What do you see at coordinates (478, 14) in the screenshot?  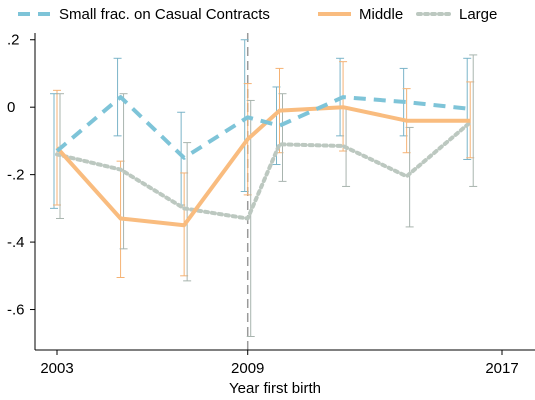 I see `legend-label-2: Large` at bounding box center [478, 14].